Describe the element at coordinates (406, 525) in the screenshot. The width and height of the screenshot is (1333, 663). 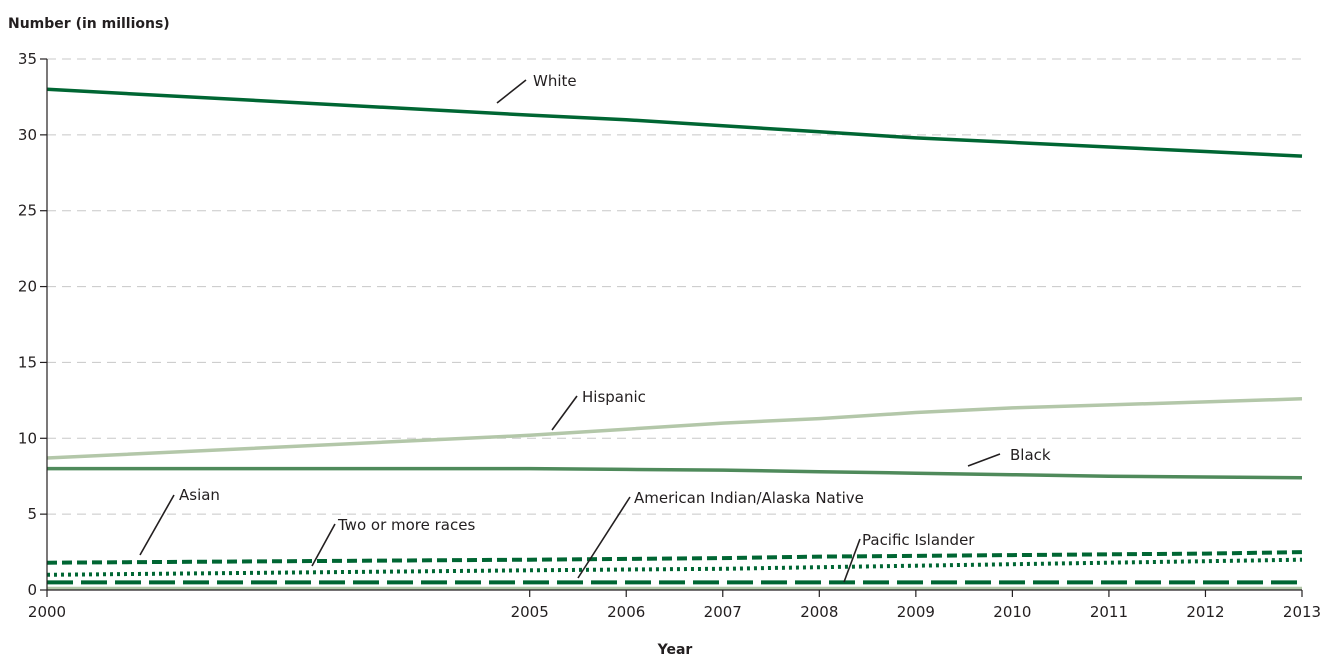
I see `series-label-two-or-more-races: Two or more races` at that location.